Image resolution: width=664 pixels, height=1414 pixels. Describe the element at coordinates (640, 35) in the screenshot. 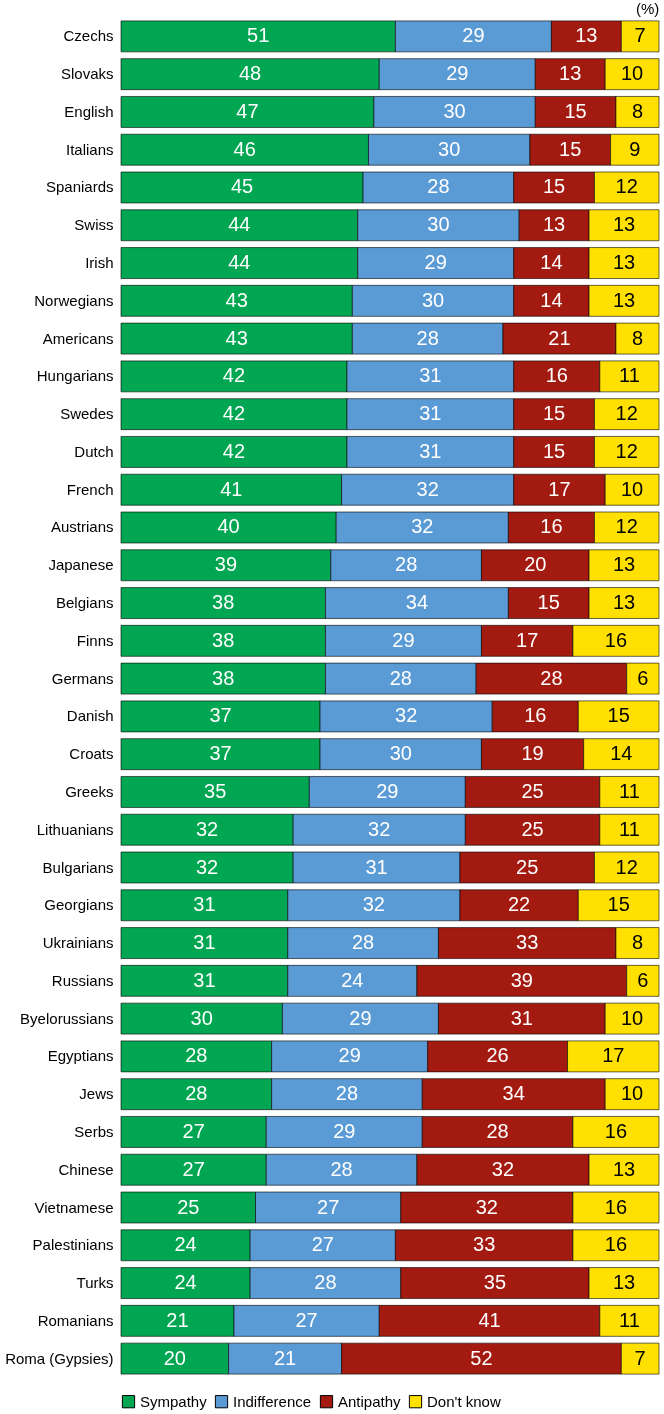

I see `data-label: 7` at that location.